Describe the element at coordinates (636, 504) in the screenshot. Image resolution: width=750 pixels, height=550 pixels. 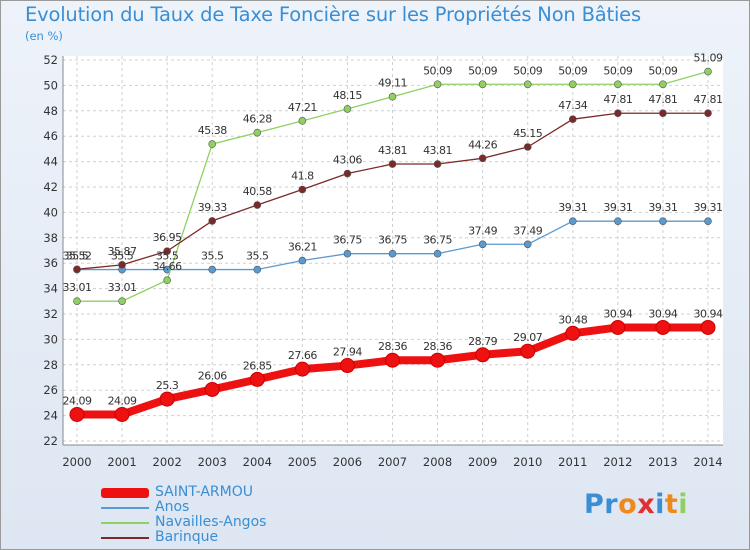
I see `proxiti-logo: Proxiti` at that location.